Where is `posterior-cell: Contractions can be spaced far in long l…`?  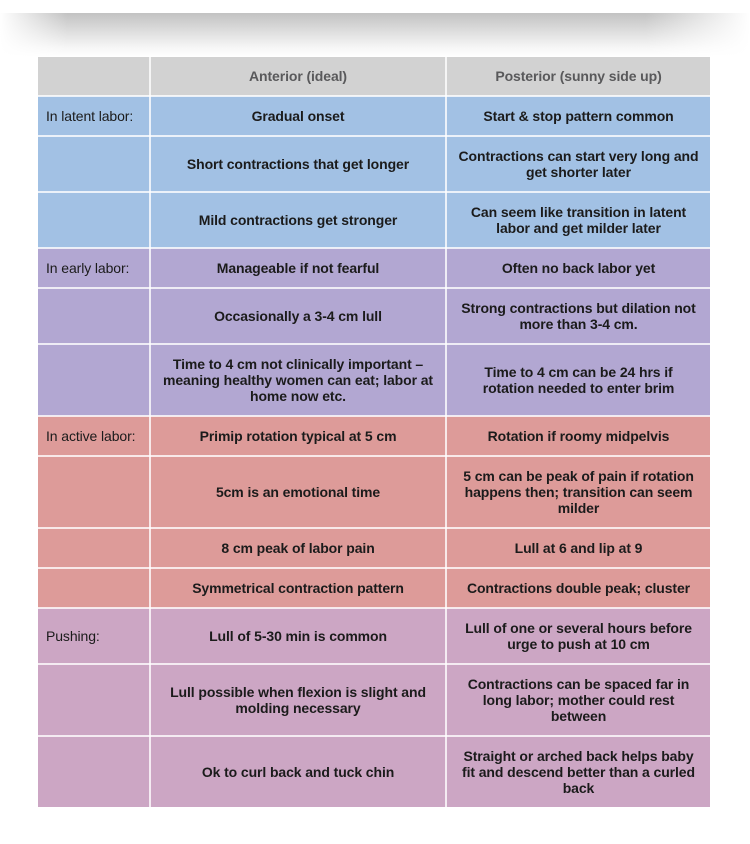
posterior-cell: Contractions can be spaced far in long l… is located at coordinates (578, 700).